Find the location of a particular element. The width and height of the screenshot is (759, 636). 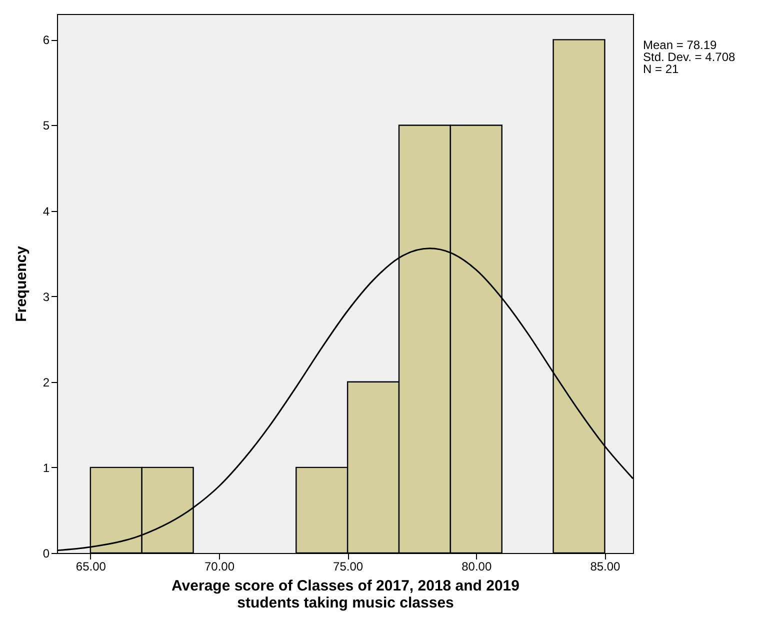

y-tick-label: 4 is located at coordinates (46, 211).